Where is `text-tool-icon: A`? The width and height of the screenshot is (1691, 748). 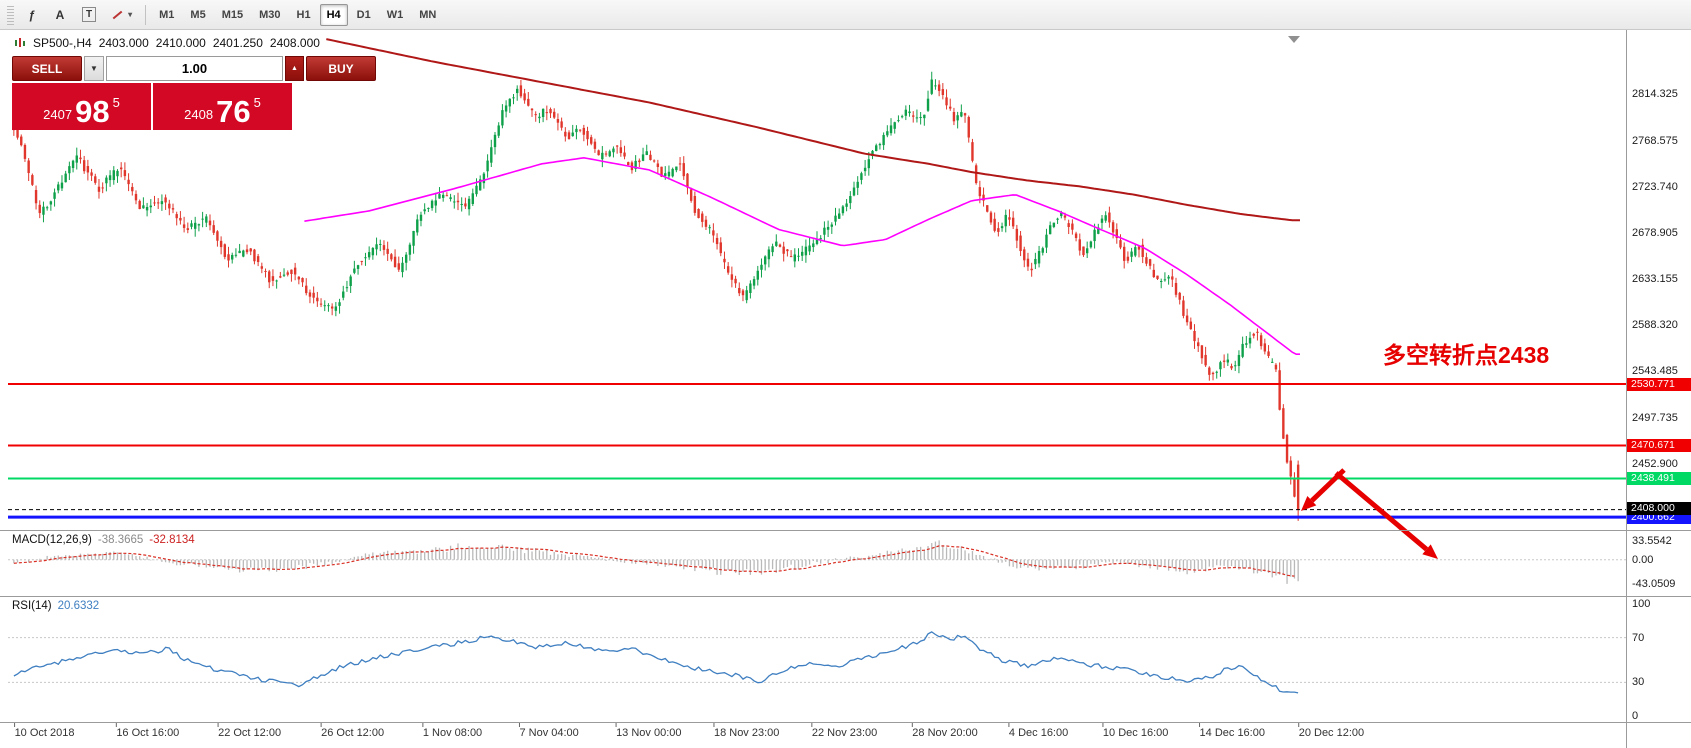 text-tool-icon: A is located at coordinates (60, 14).